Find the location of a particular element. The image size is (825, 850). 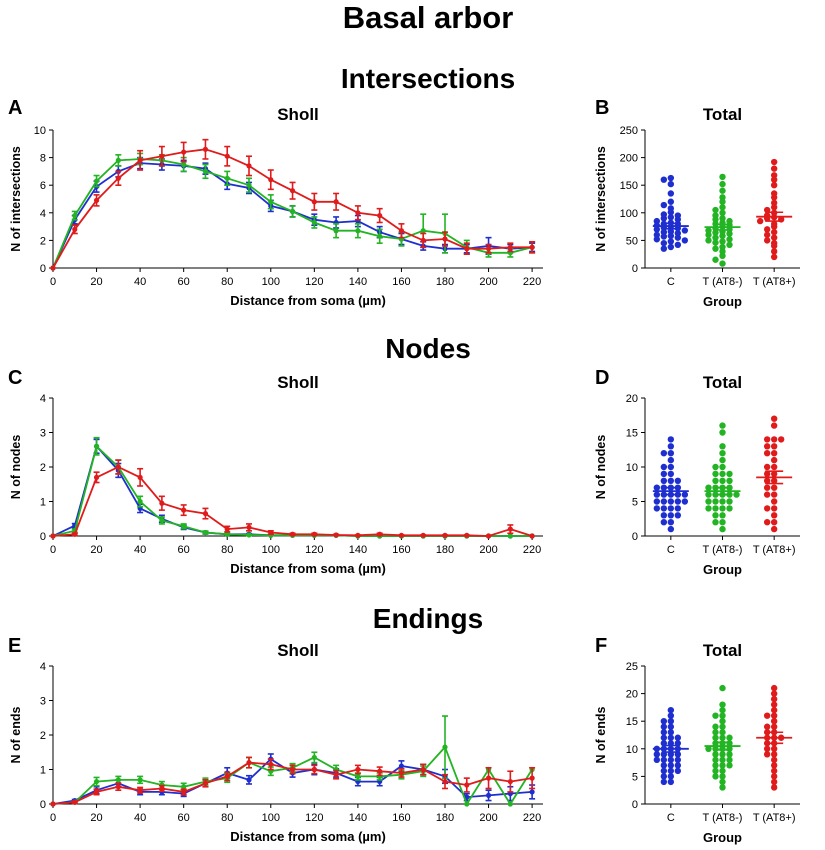

y-axis-label: N of ends is located at coordinates (601, 734).